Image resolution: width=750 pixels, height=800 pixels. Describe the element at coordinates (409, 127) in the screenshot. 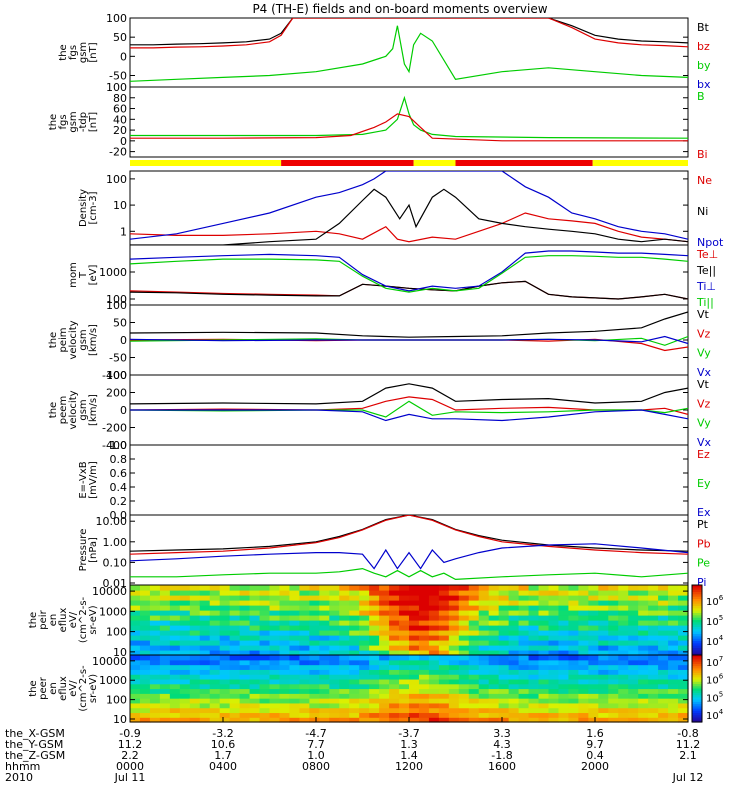

I see `series-line-Bi` at that location.